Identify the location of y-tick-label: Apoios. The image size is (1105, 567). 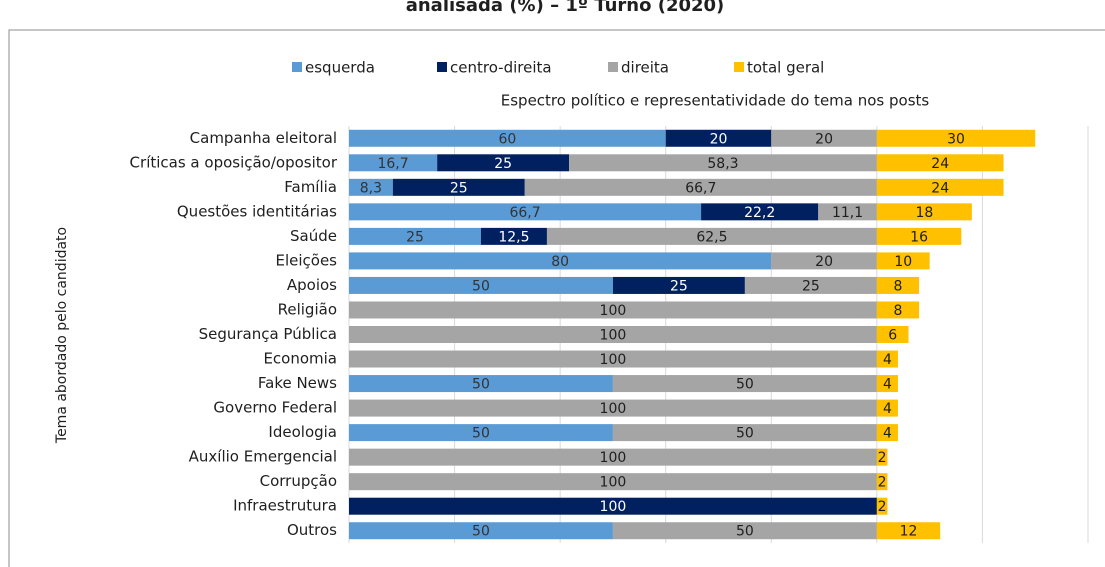
(312, 285).